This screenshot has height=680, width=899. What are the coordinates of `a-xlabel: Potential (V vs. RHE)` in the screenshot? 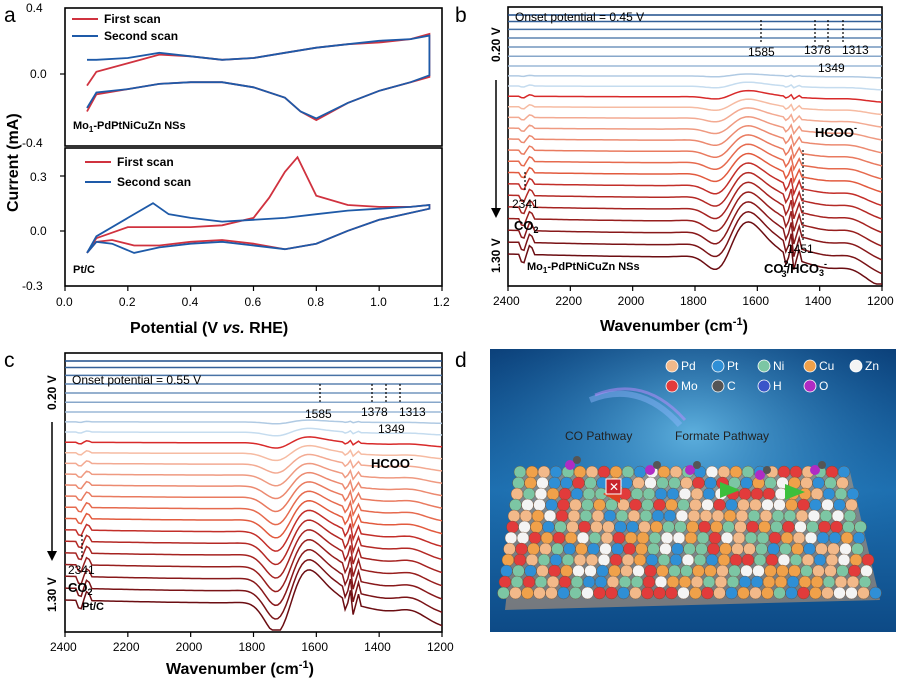 It's located at (209, 328).